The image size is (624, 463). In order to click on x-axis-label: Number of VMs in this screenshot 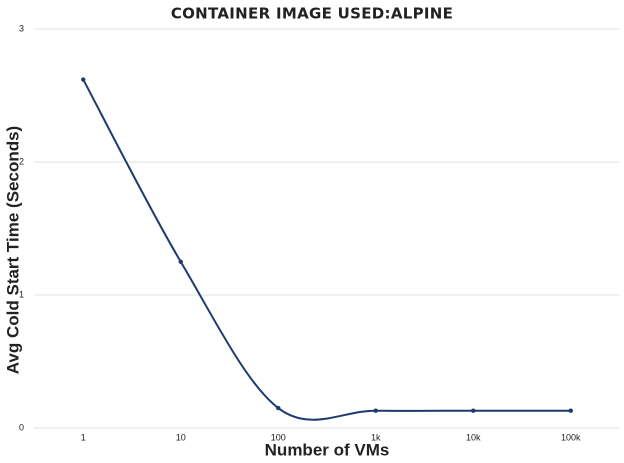, I will do `click(327, 449)`.